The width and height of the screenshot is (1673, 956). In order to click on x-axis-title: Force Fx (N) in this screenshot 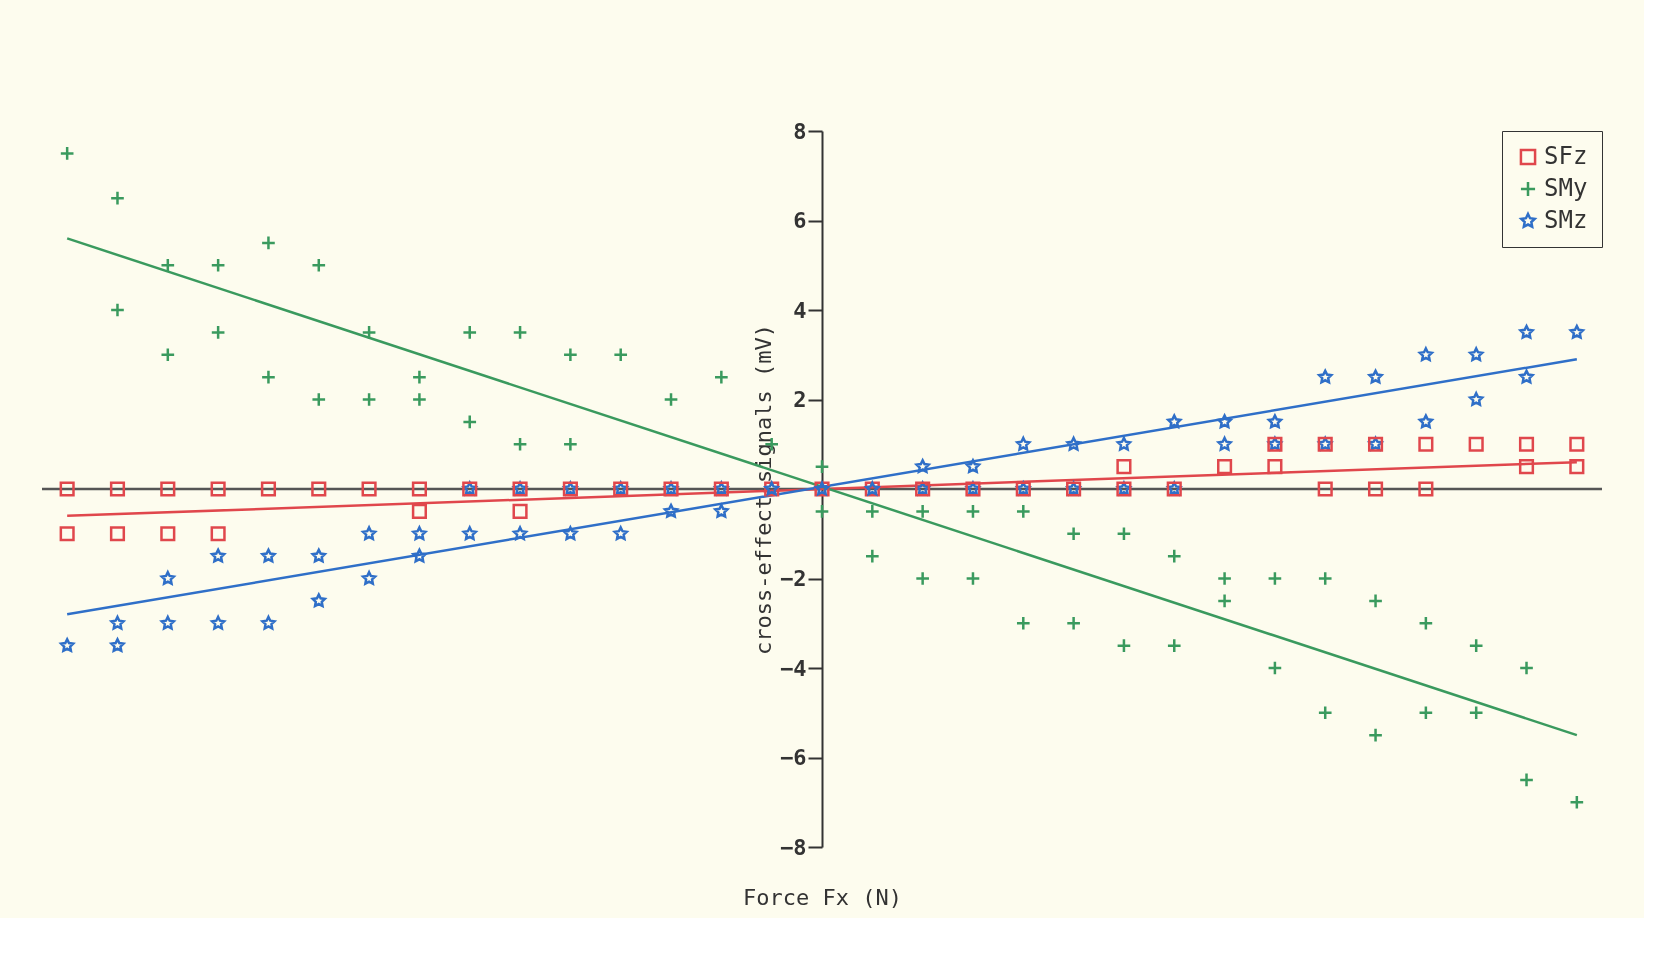, I will do `click(822, 897)`.